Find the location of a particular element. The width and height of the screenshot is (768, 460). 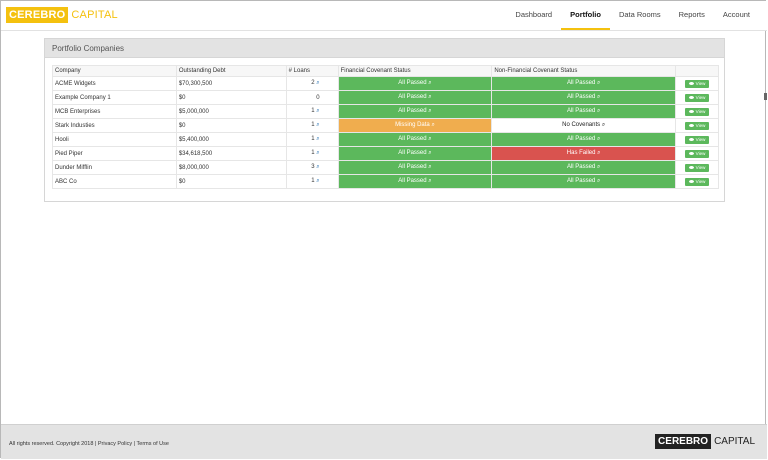

nonfinancial-status-cell: Has Failed ⌕ is located at coordinates (584, 153).